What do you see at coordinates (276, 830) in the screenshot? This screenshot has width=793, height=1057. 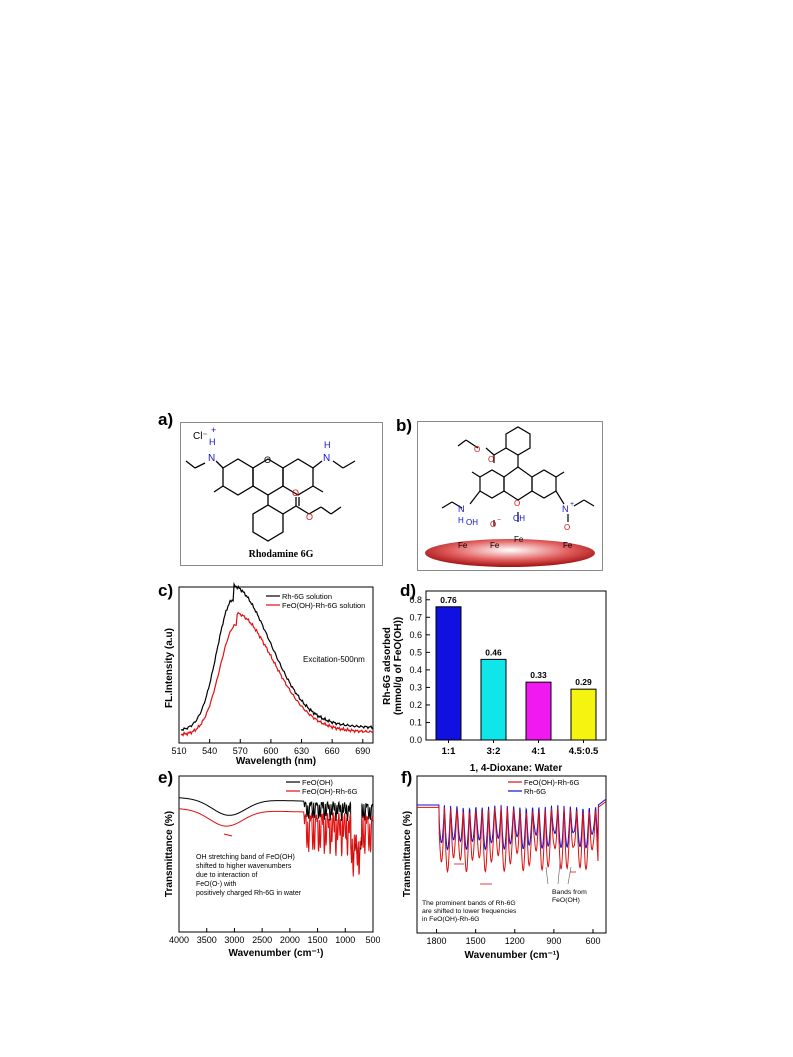 I see `series-line-feooh` at bounding box center [276, 830].